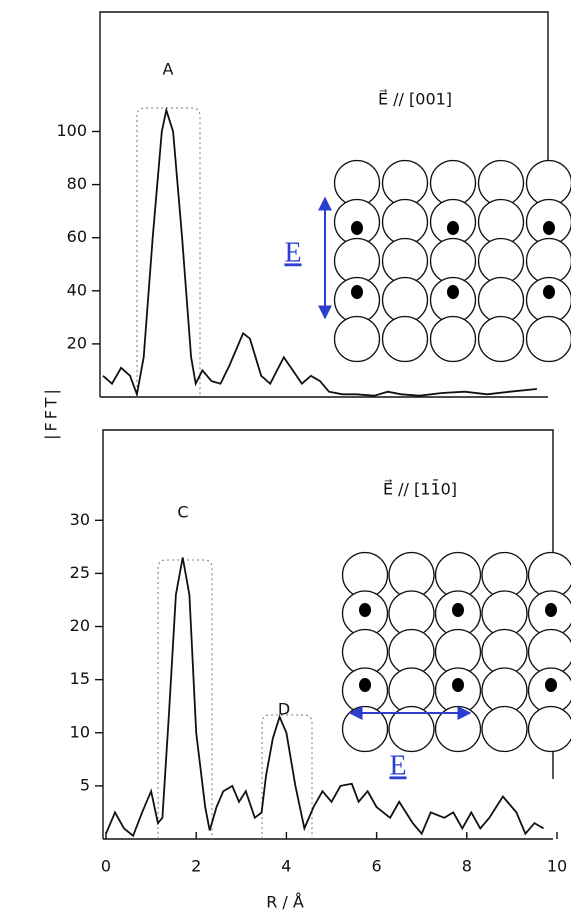  Describe the element at coordinates (85, 784) in the screenshot. I see `y-tick-label: 5` at that location.